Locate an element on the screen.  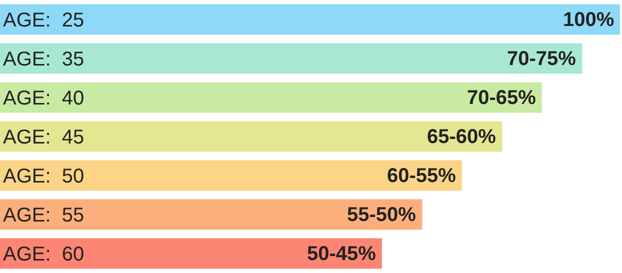
y-tick-label: AGE: 60 is located at coordinates (43, 255).